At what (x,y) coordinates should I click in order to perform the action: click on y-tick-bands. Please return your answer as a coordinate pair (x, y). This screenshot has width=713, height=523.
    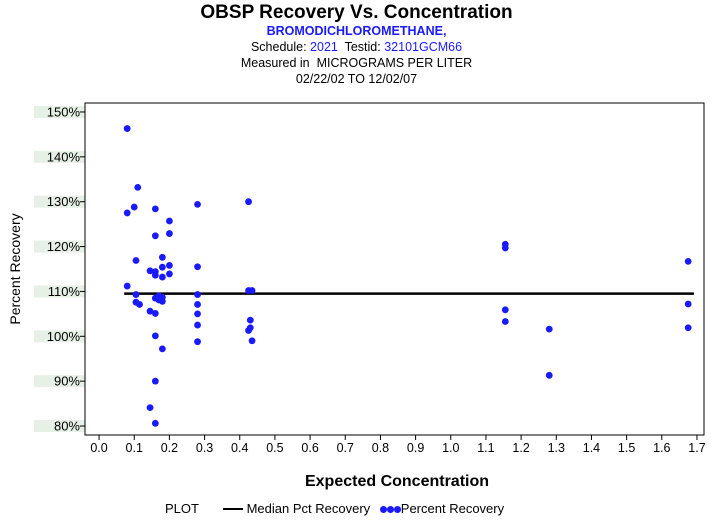
    Looking at the image, I should click on (59, 269).